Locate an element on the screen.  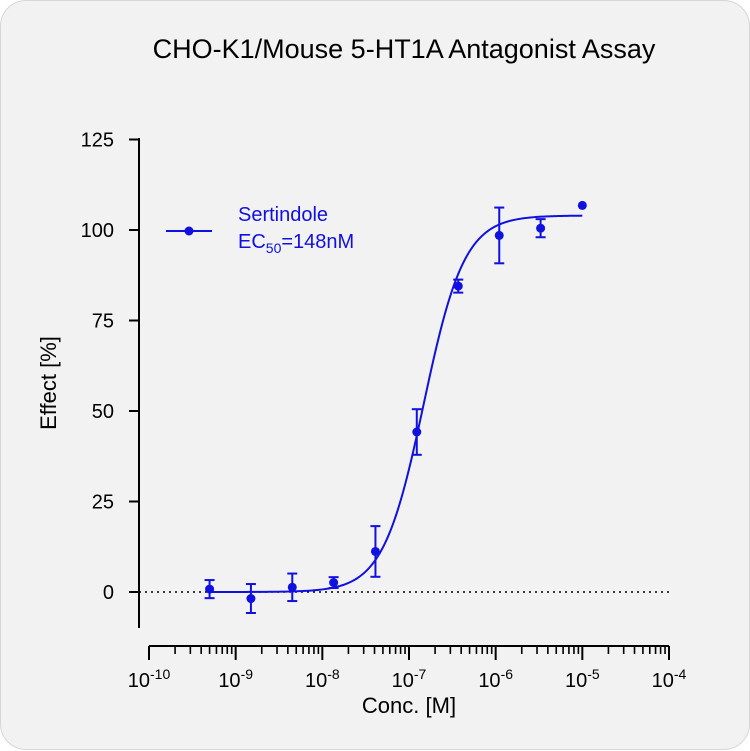
x-tick-label: 10⁻⁹ is located at coordinates (235, 679).